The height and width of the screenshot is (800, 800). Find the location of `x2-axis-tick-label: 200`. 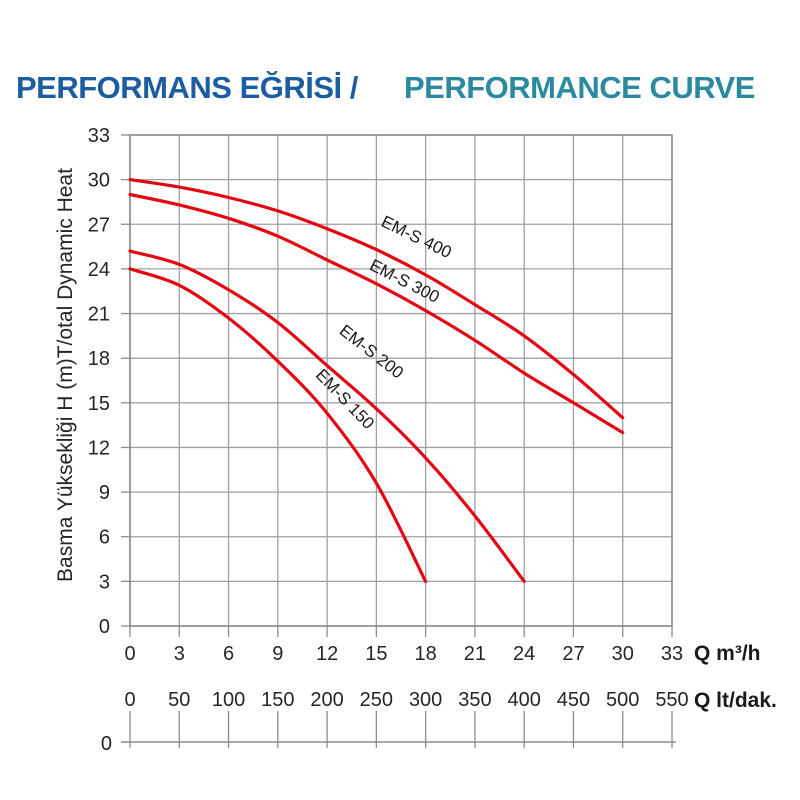

x2-axis-tick-label: 200 is located at coordinates (326, 700).